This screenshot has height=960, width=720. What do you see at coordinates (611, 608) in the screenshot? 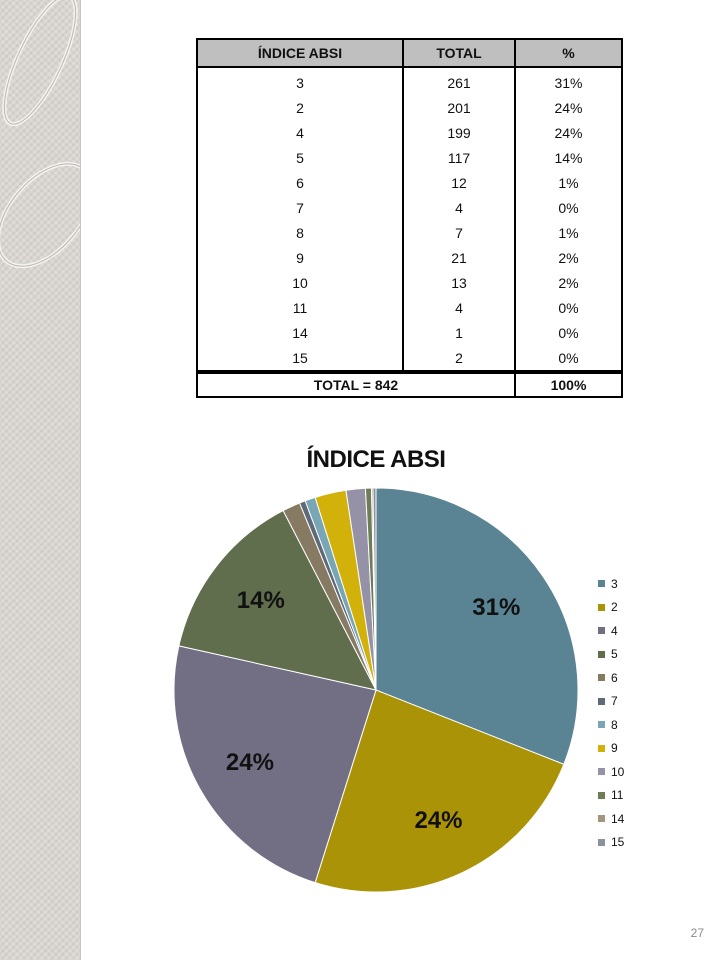
I see `legend-item-2: 2` at bounding box center [611, 608].